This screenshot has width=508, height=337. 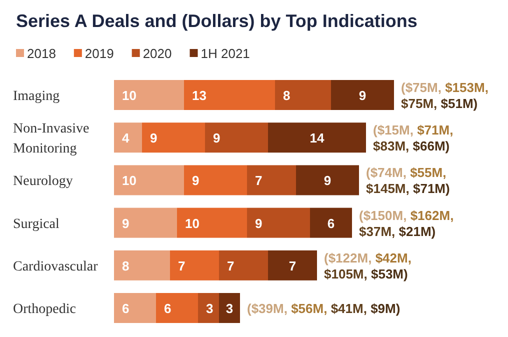 I want to click on data-label: 4, so click(x=126, y=138).